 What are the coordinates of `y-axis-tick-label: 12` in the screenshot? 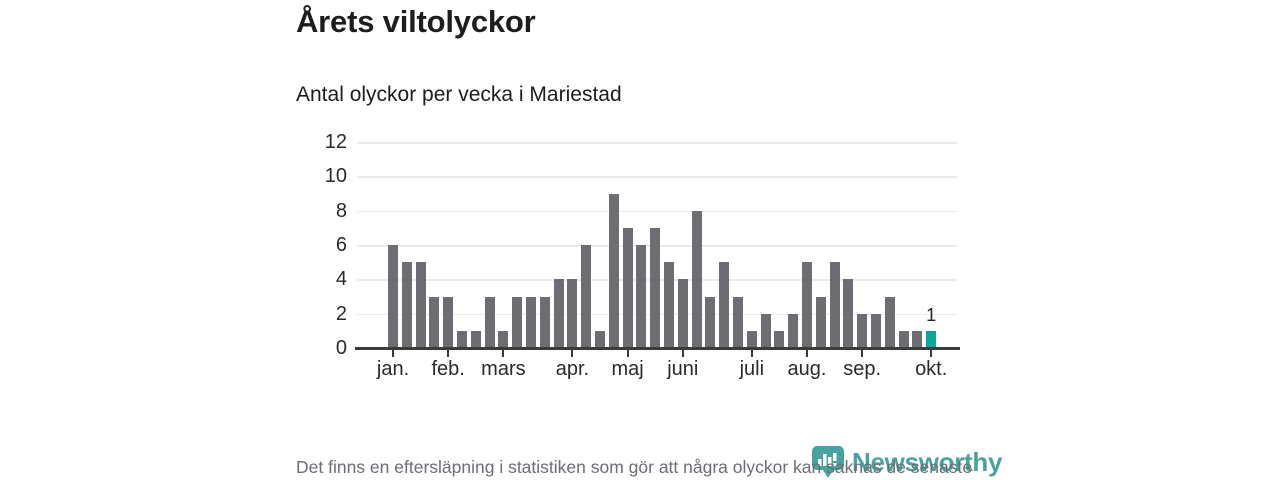 It's located at (335, 142).